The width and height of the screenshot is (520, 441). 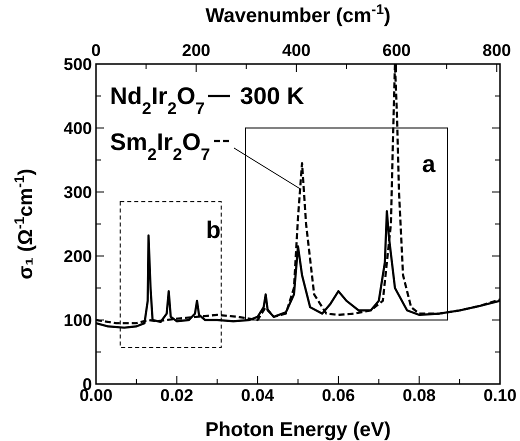 What do you see at coordinates (298, 430) in the screenshot?
I see `x-axis-title: Photon Energy (eV)` at bounding box center [298, 430].